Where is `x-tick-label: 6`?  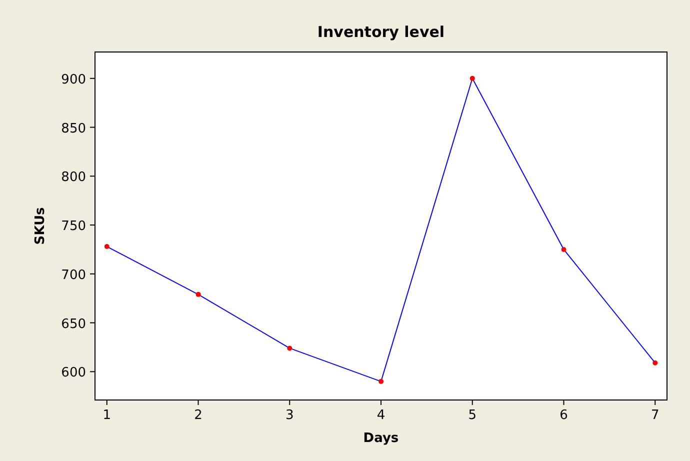
x-tick-label: 6 is located at coordinates (564, 415).